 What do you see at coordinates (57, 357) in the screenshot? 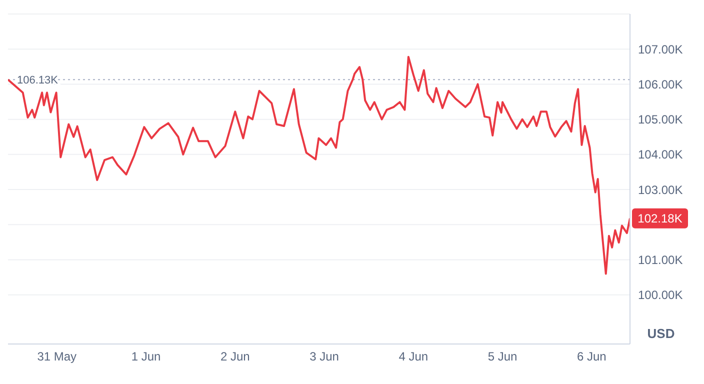
I see `x-tick-label: 31 May` at bounding box center [57, 357].